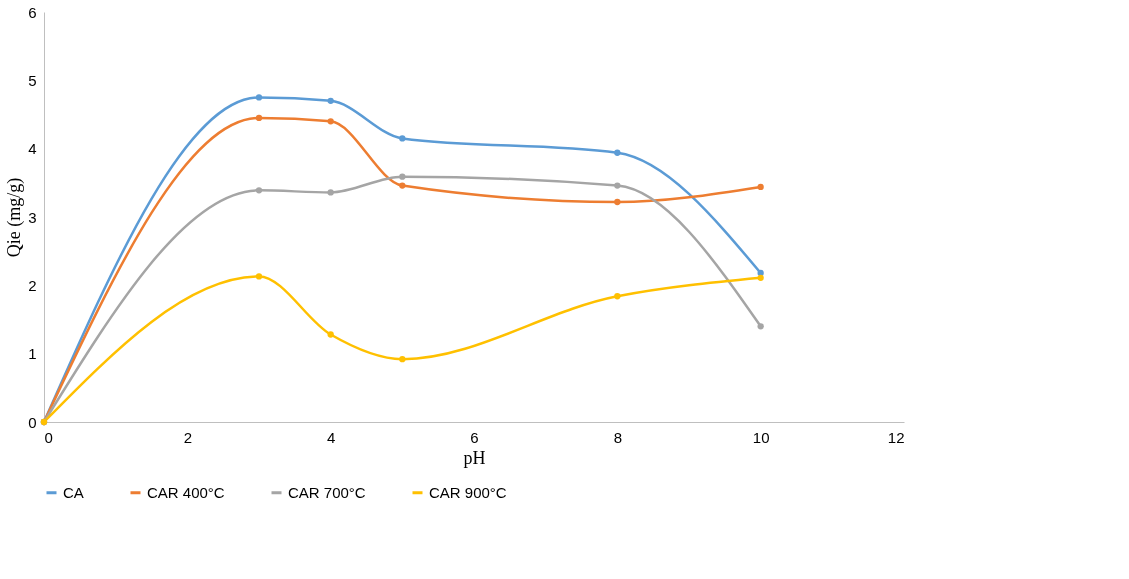  I want to click on legend-label: CA, so click(73, 492).